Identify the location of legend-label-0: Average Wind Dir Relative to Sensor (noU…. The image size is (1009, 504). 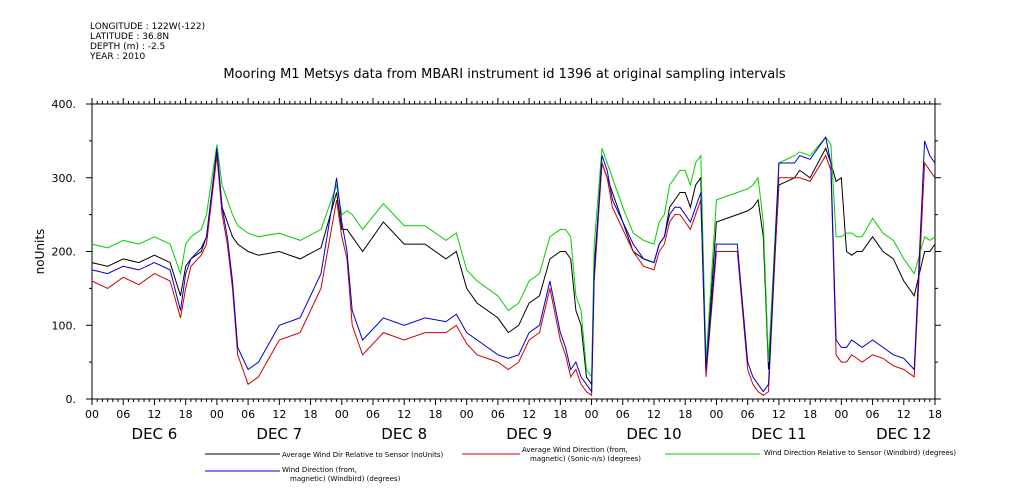
(362, 455).